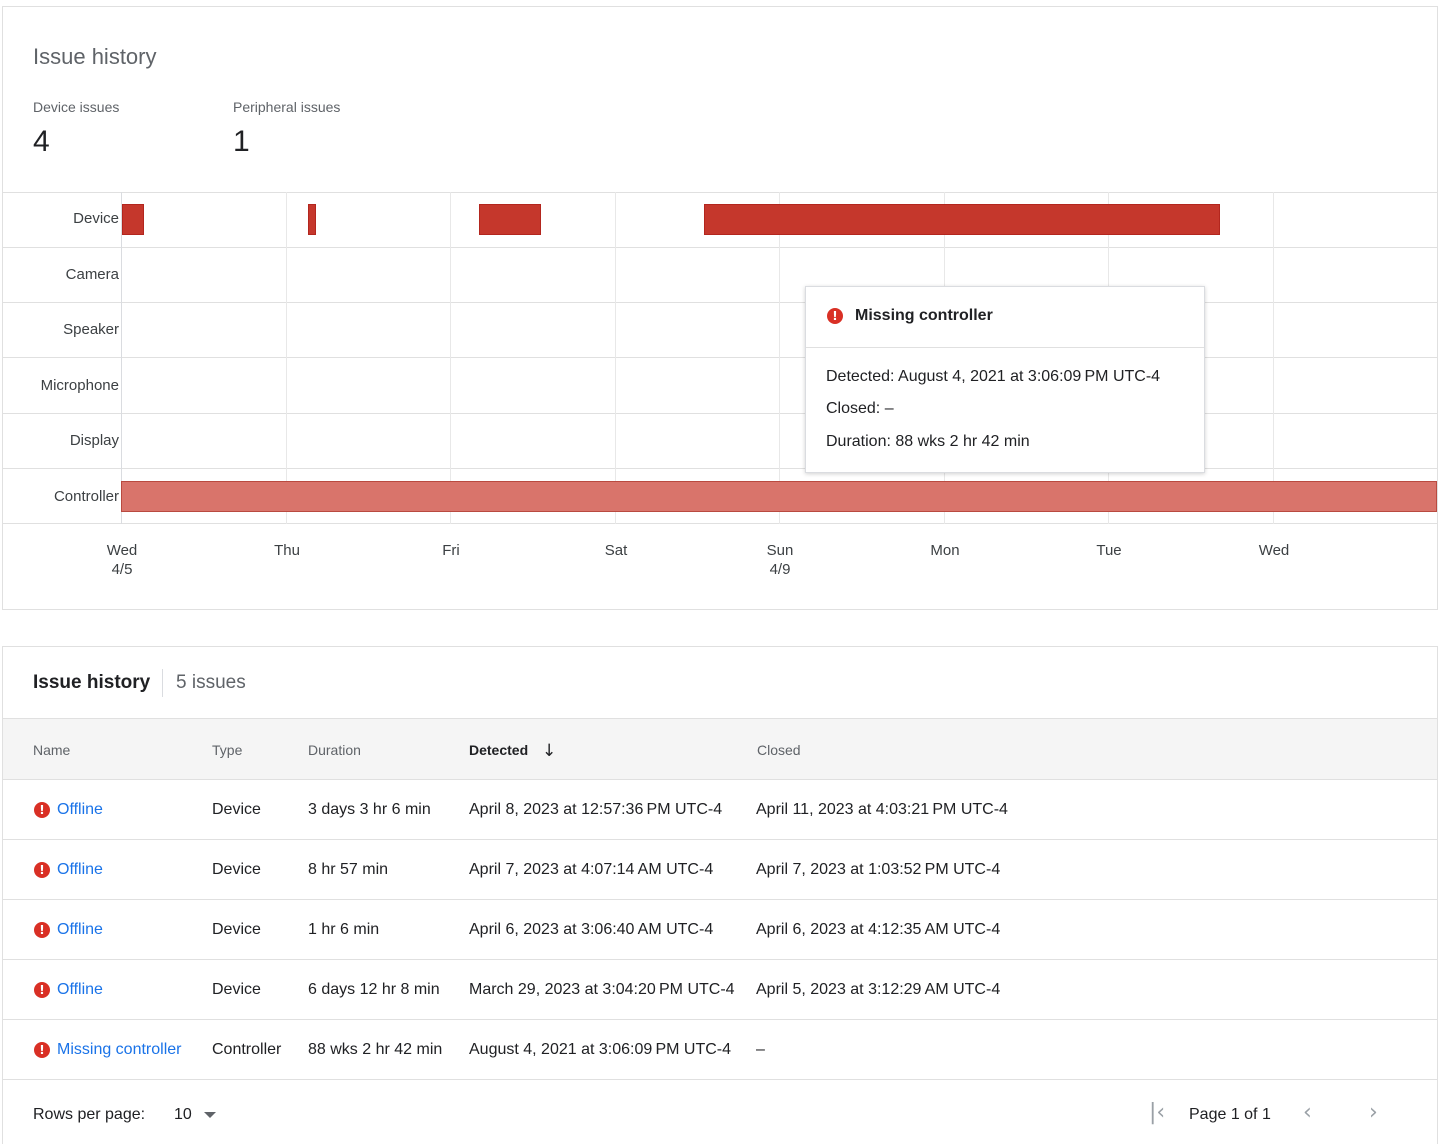 Image resolution: width=1442 pixels, height=1144 pixels. I want to click on device-issues-count: 4, so click(41, 141).